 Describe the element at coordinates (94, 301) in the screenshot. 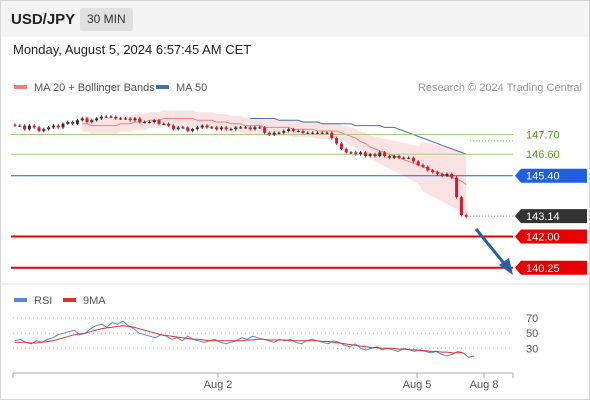

I see `rsi-legend-label-1: 9MA` at that location.